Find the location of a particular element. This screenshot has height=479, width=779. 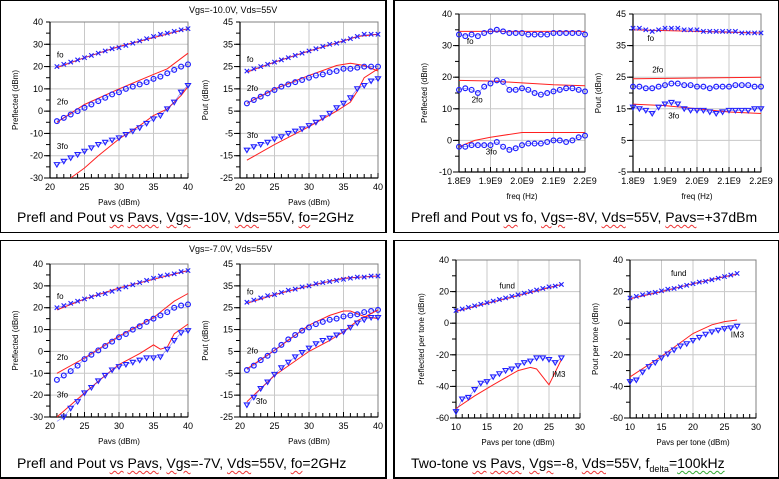

y-tick-label: -20 is located at coordinates (36, 395).